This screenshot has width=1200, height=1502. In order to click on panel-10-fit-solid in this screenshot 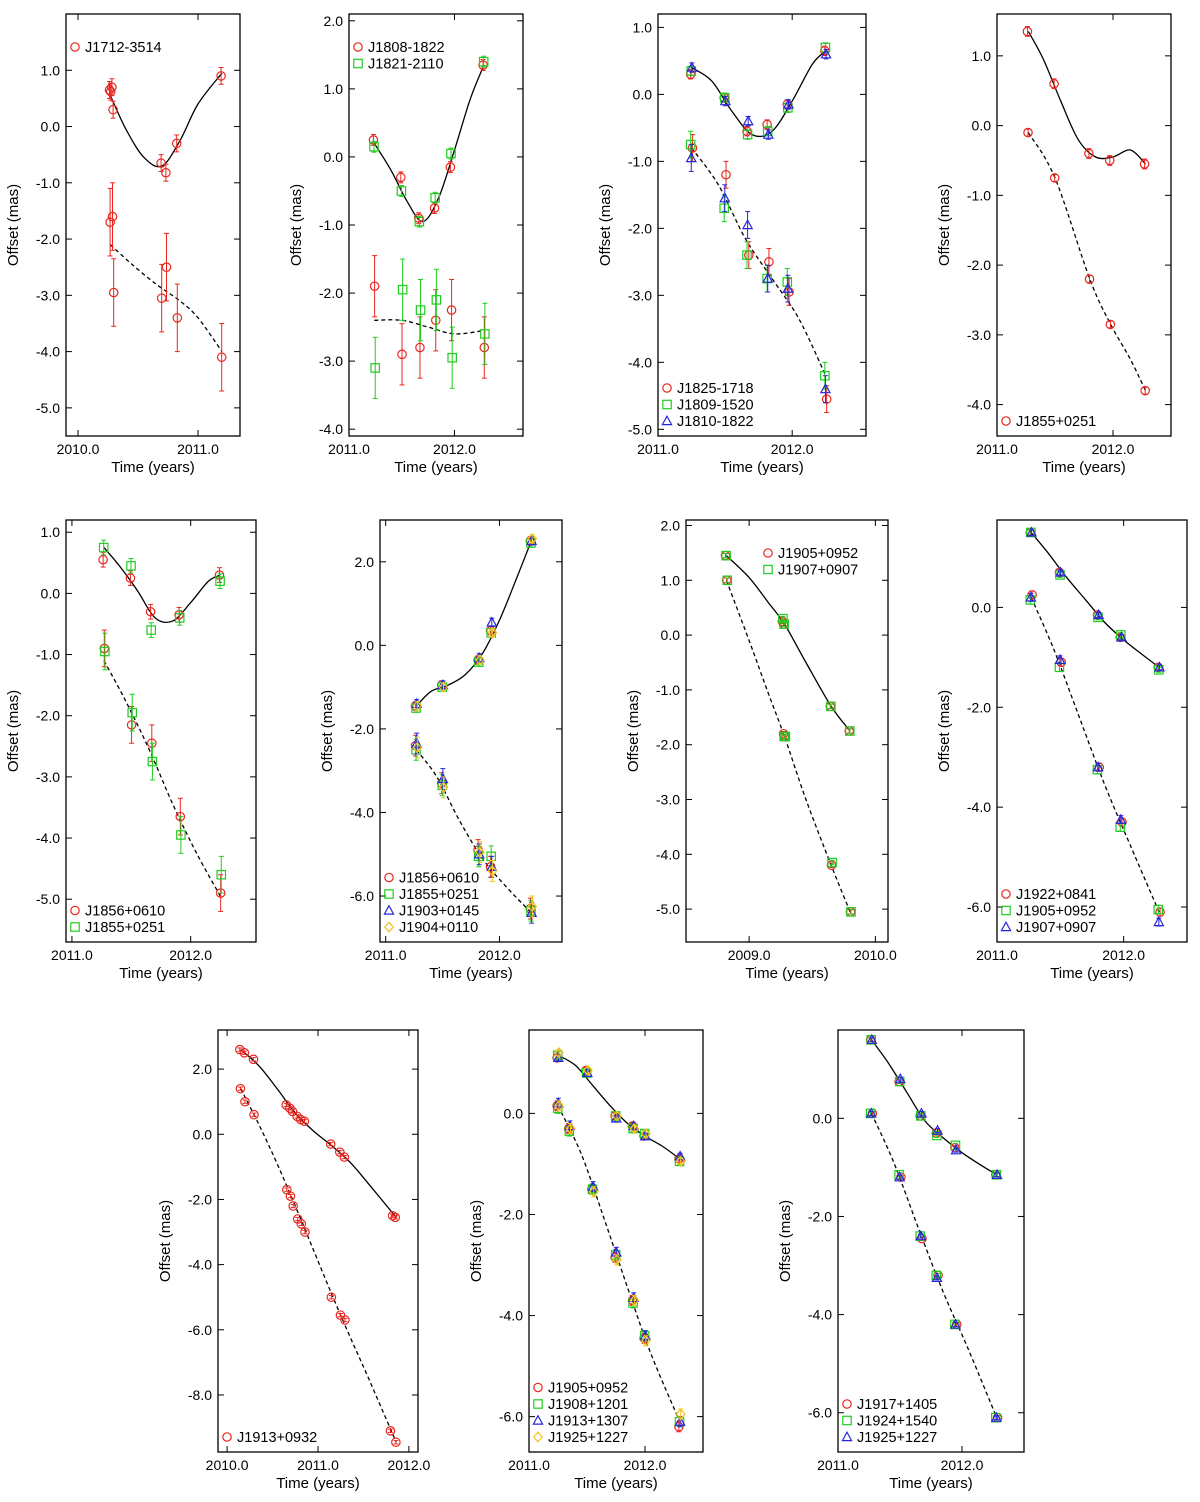, I will do `click(619, 1107)`.